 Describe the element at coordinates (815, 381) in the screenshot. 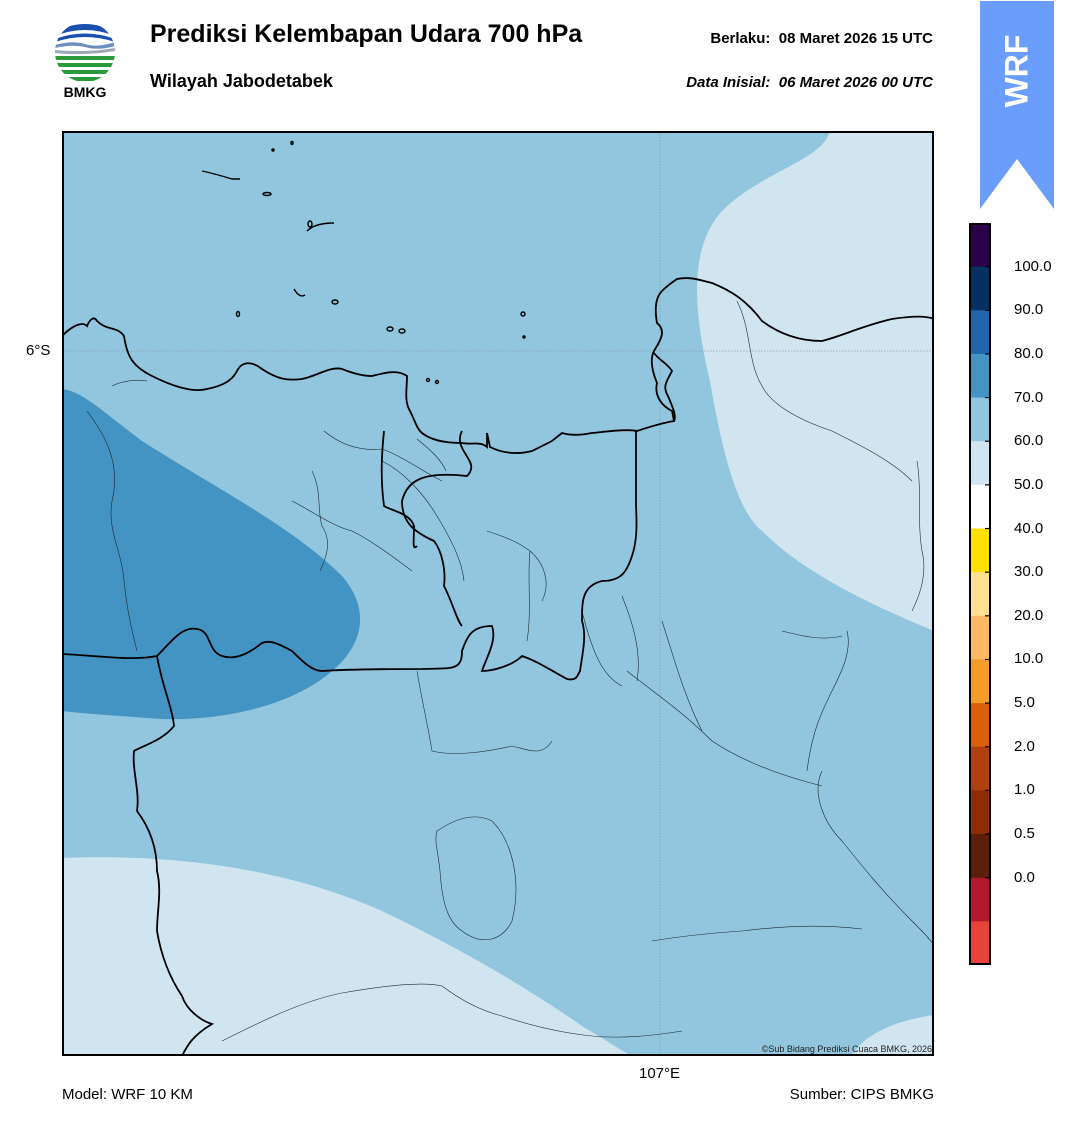

I see `humidity-50-60-area-northeast` at that location.